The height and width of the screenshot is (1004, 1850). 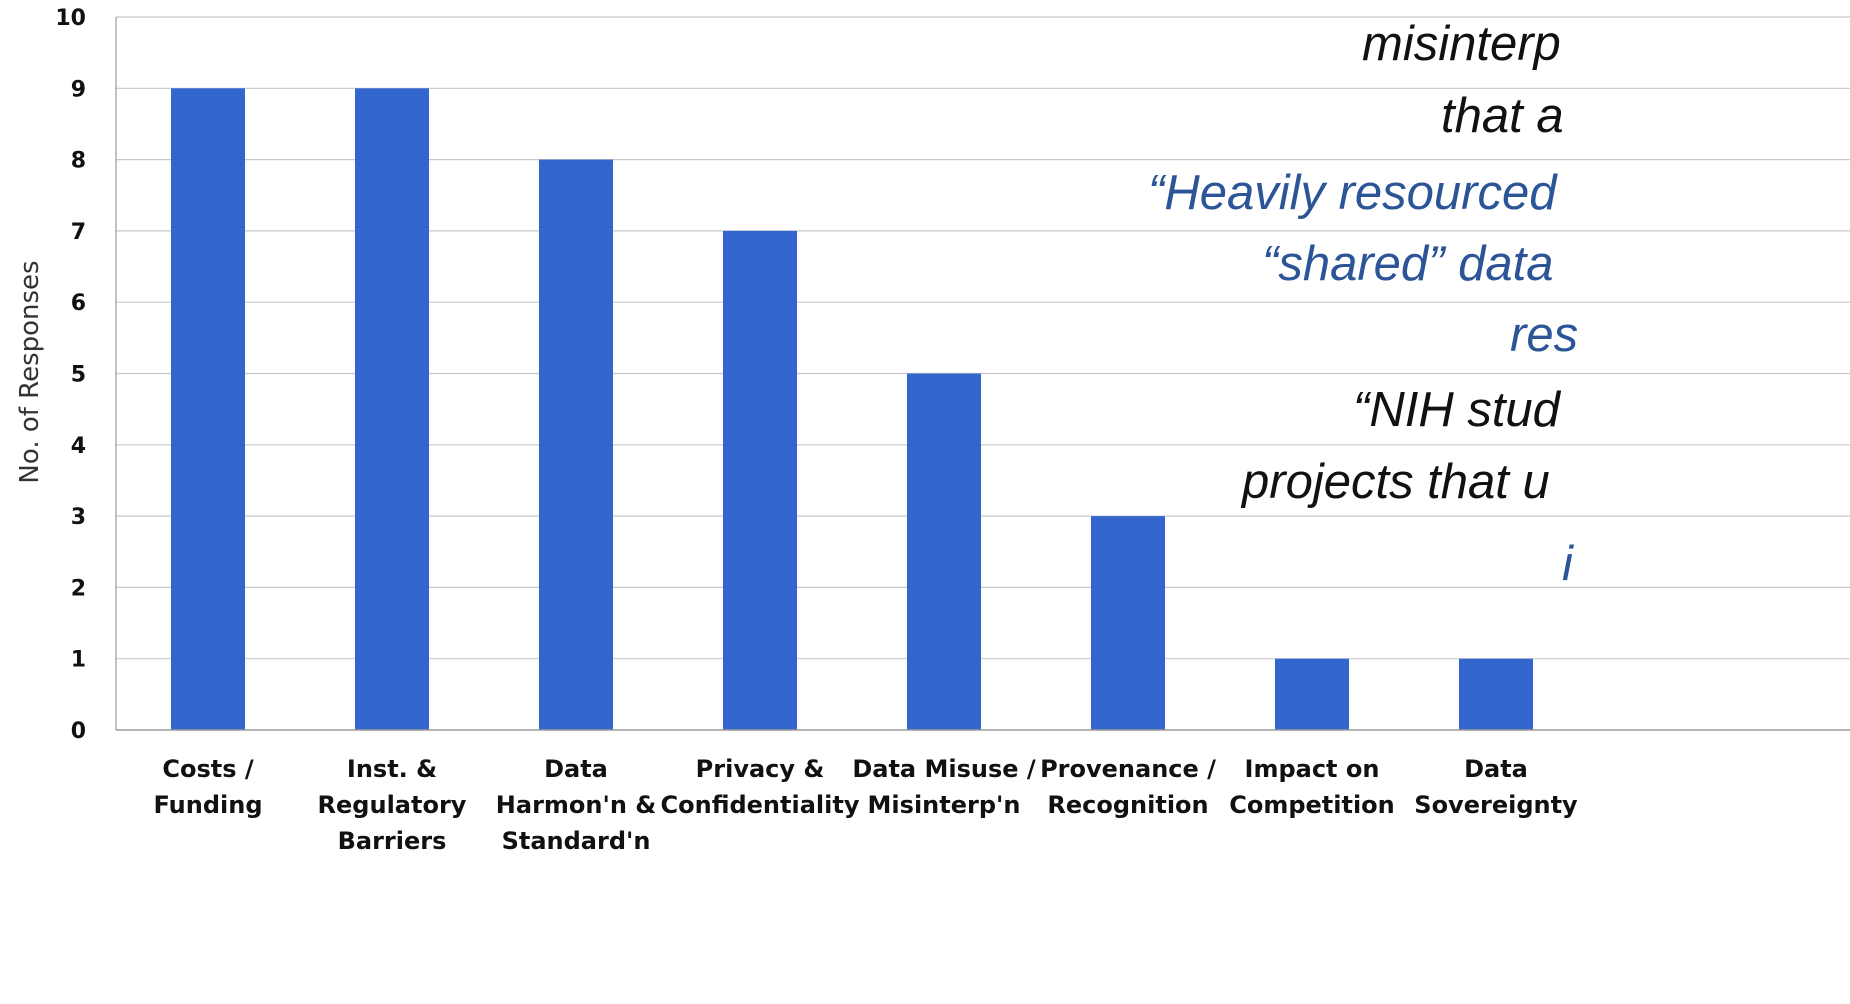 What do you see at coordinates (392, 841) in the screenshot?
I see `x-category-label-line: Barriers` at bounding box center [392, 841].